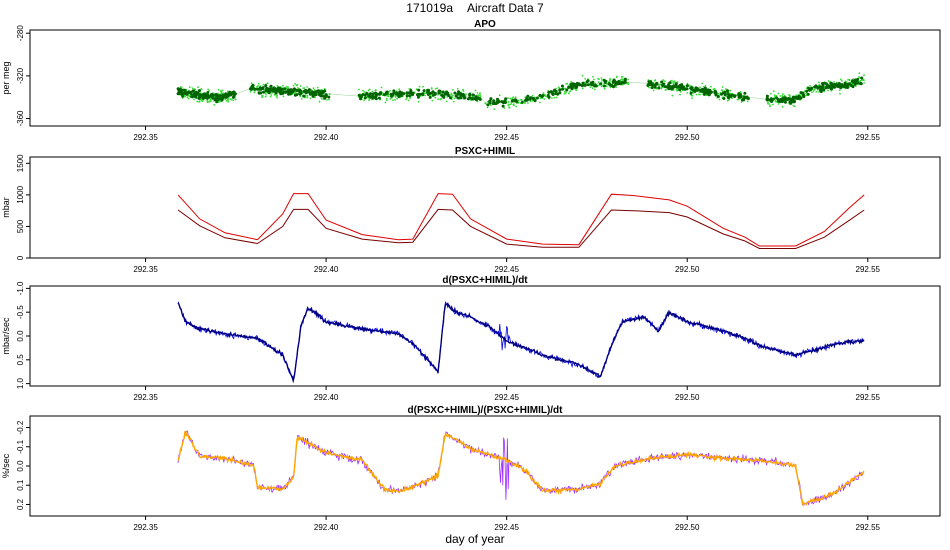  I want to click on x-tick-label: 292.35, so click(145, 137).